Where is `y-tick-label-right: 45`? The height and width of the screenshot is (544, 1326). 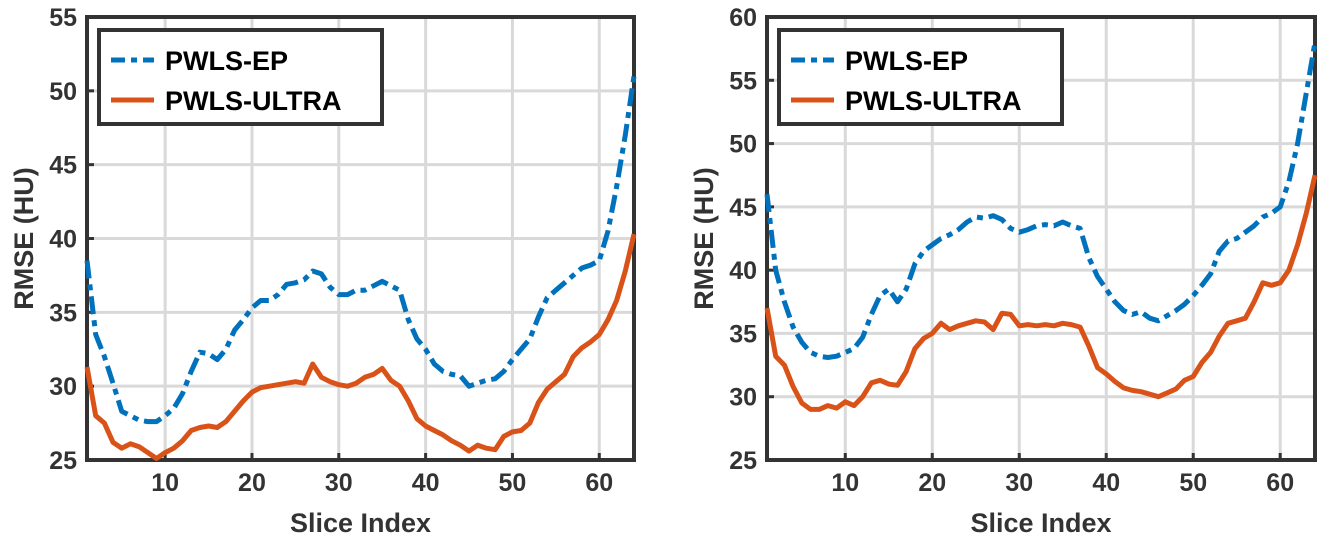 y-tick-label-right: 45 is located at coordinates (743, 208).